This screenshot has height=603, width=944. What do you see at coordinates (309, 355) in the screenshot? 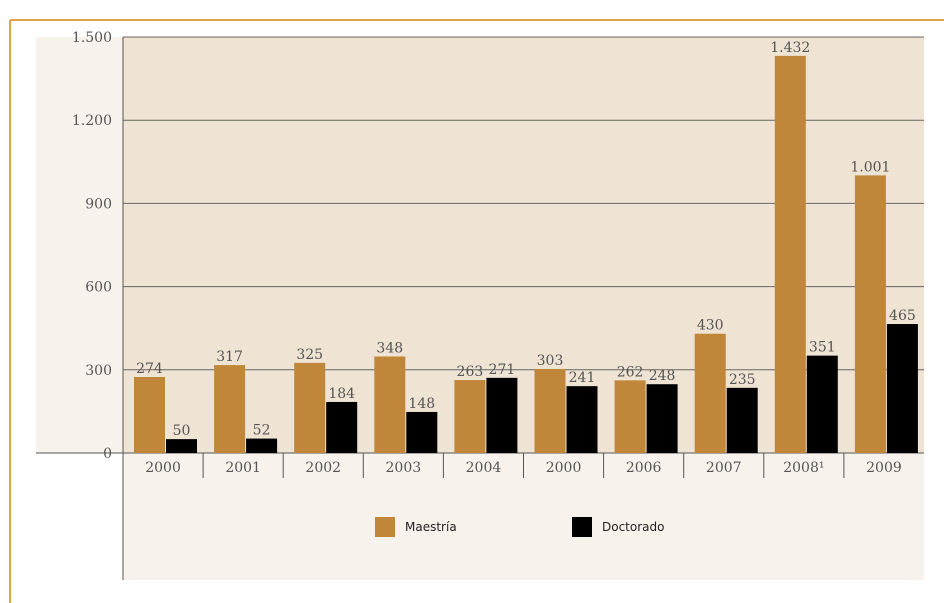
I see `value-label: 325` at bounding box center [309, 355].